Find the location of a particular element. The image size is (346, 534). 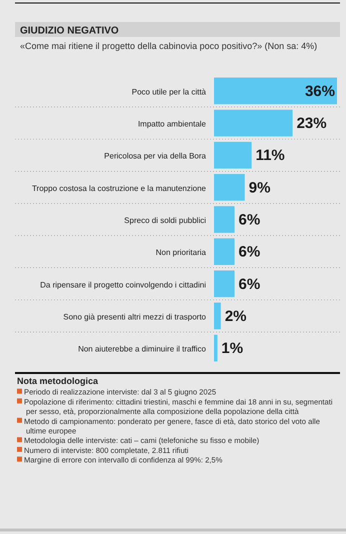

chart-subtitle: «Come mai ritiene il progetto della cabinovia poco positivo?» (Non sa: 4%) is located at coordinates (169, 46).